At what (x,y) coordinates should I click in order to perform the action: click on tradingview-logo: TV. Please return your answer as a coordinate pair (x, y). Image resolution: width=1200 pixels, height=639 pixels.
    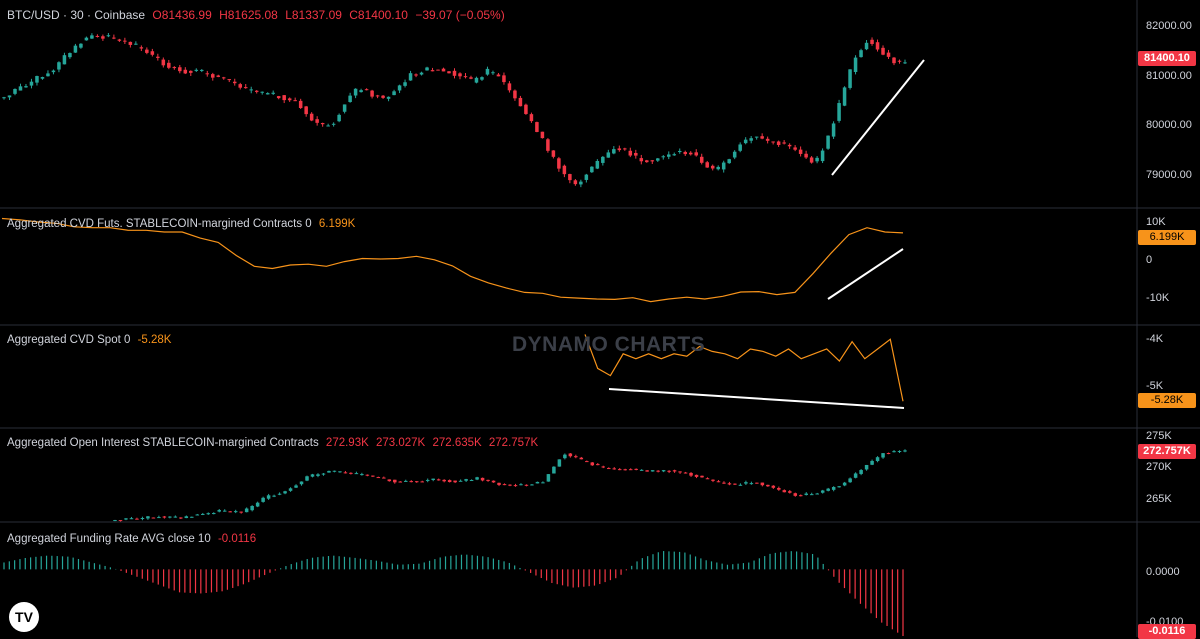
    Looking at the image, I should click on (24, 617).